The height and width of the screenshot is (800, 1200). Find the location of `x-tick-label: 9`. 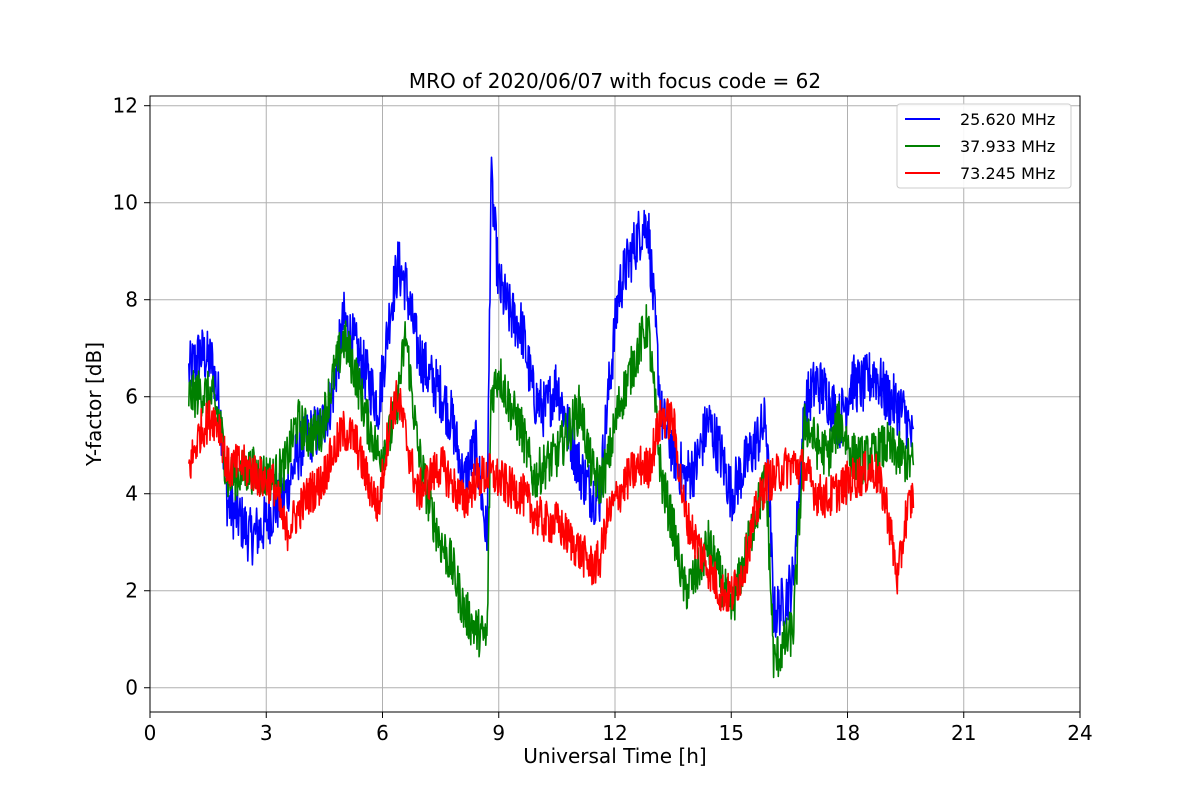

x-tick-label: 9 is located at coordinates (498, 733).